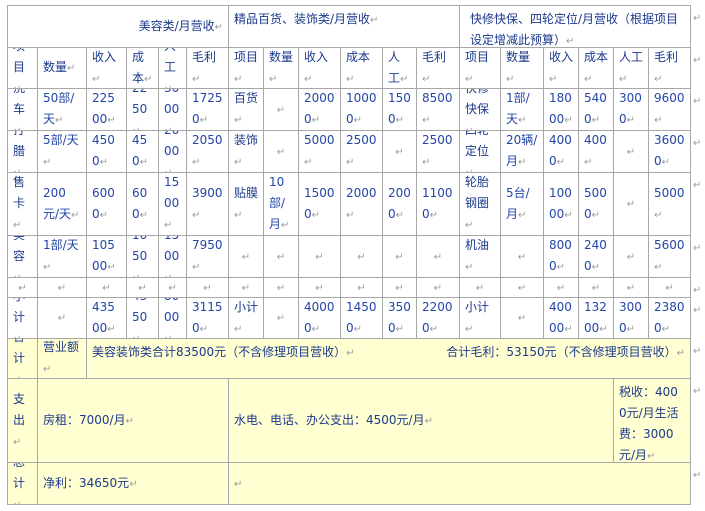 Image resolution: width=705 pixels, height=511 pixels. What do you see at coordinates (670, 318) in the screenshot?
I see `subtotal-cell: 23800` at bounding box center [670, 318].